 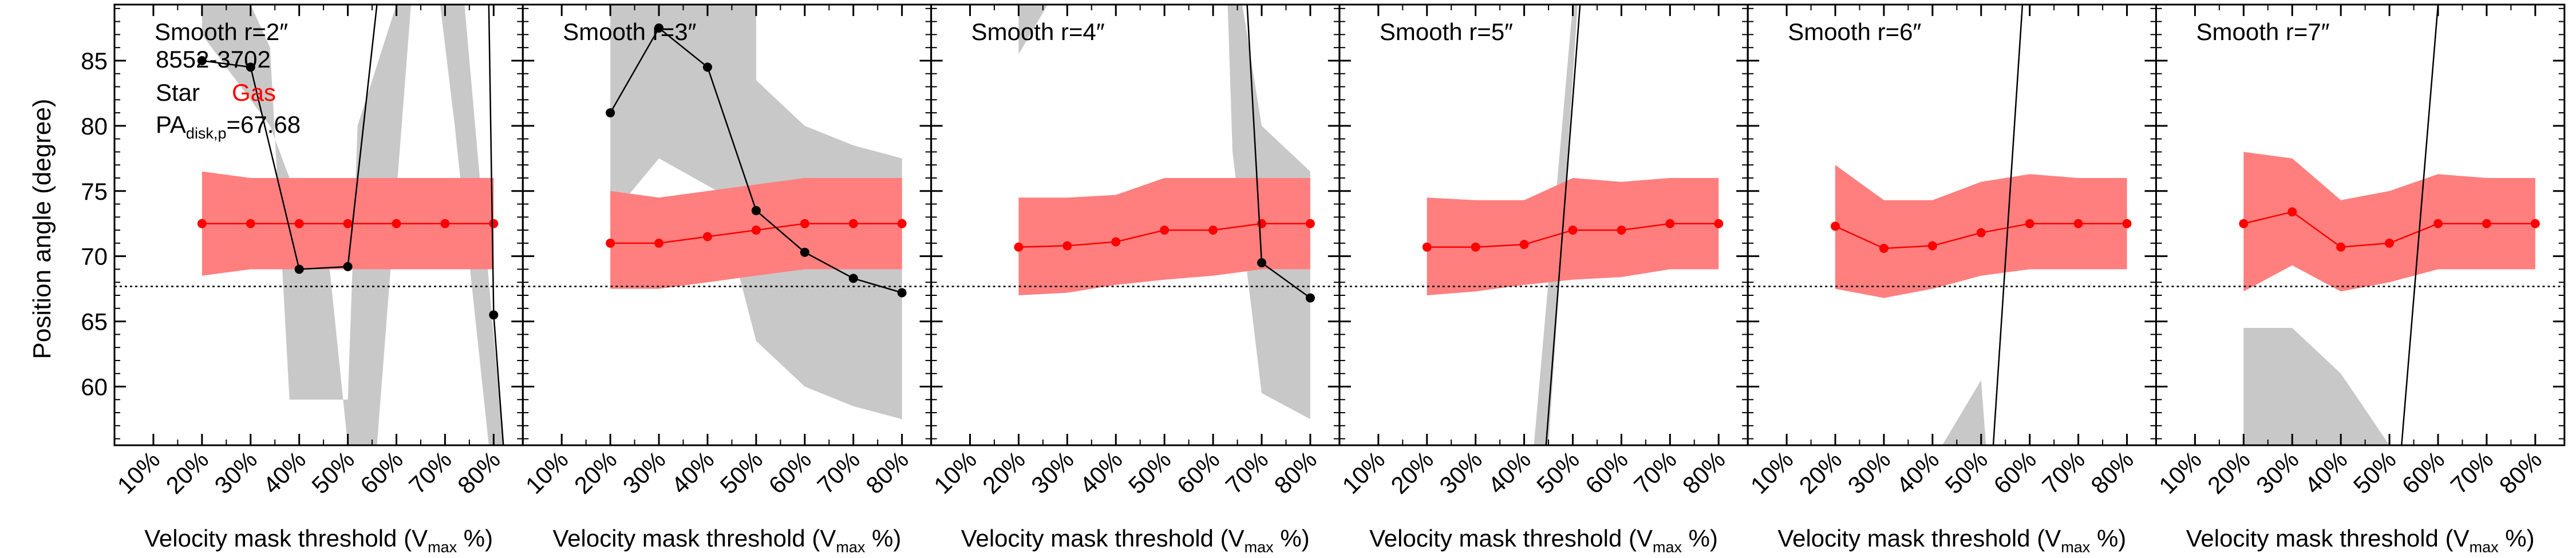 I want to click on gas-label: Gas, so click(x=254, y=92).